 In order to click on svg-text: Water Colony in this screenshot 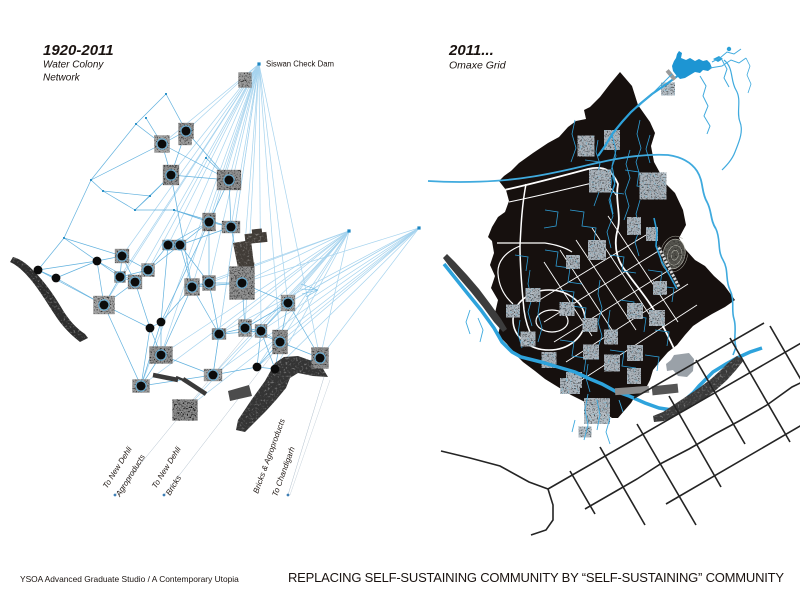, I will do `click(73, 65)`.